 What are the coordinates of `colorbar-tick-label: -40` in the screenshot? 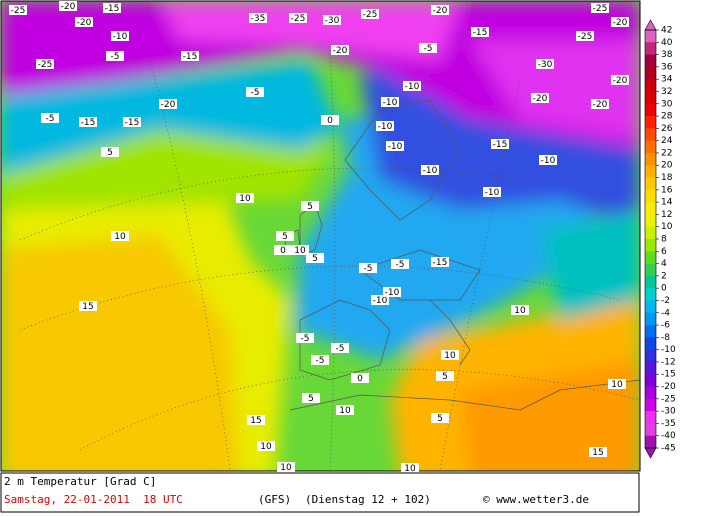 It's located at (668, 436).